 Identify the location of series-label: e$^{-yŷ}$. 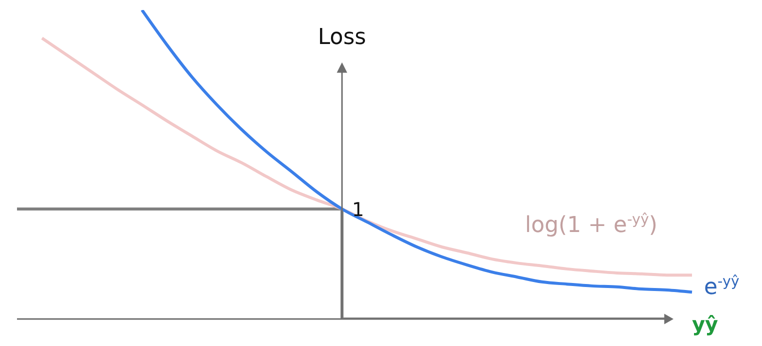
(722, 287).